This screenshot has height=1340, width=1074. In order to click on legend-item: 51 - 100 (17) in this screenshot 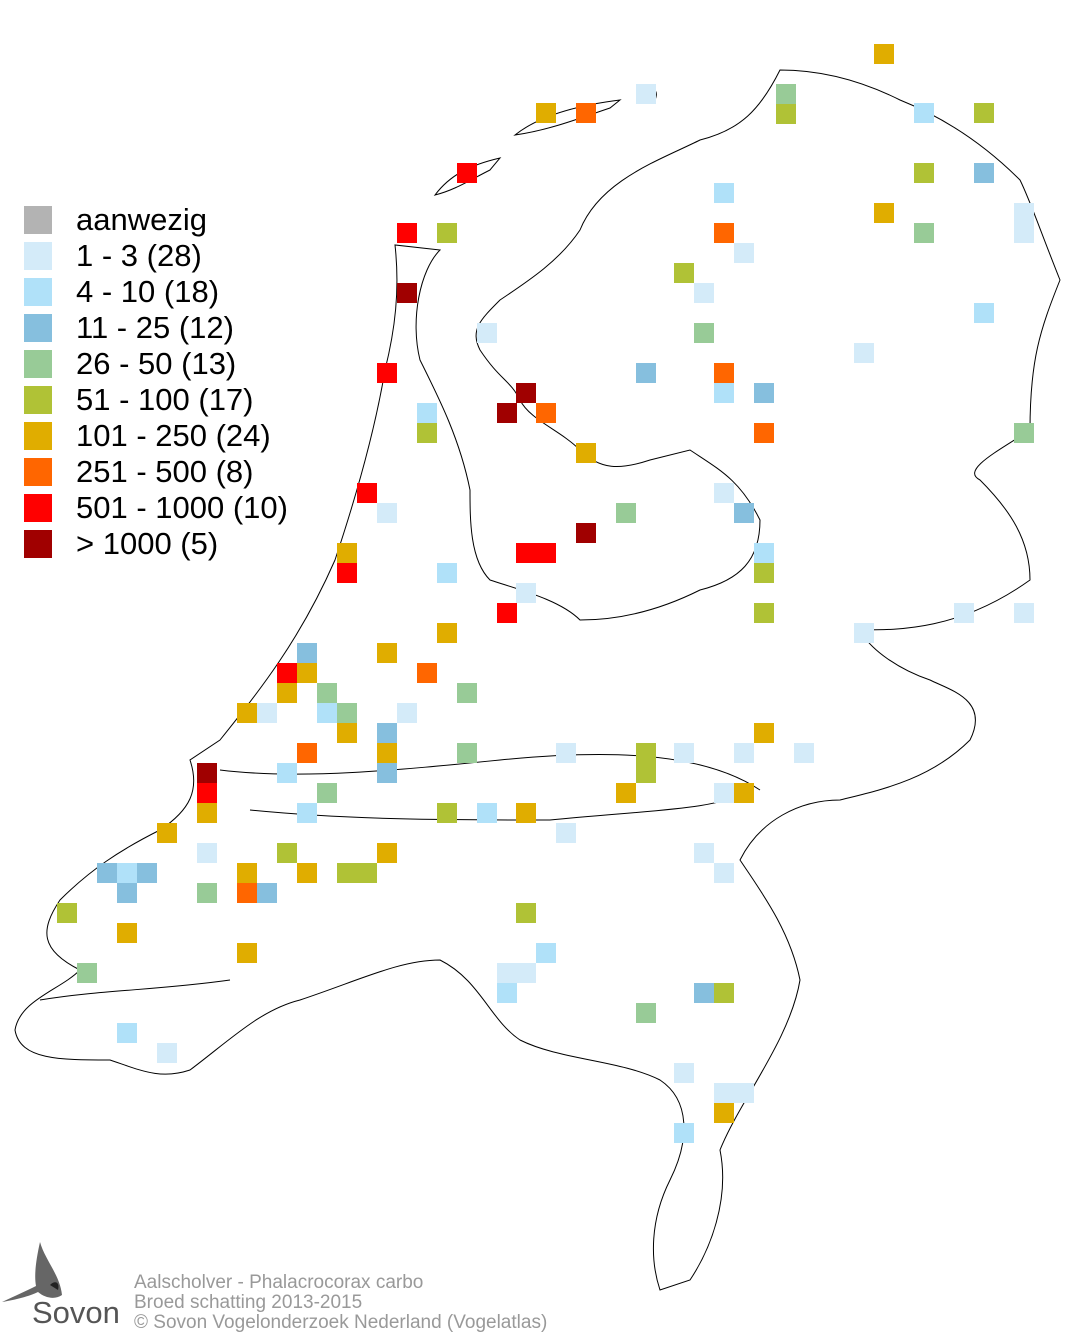, I will do `click(156, 400)`.